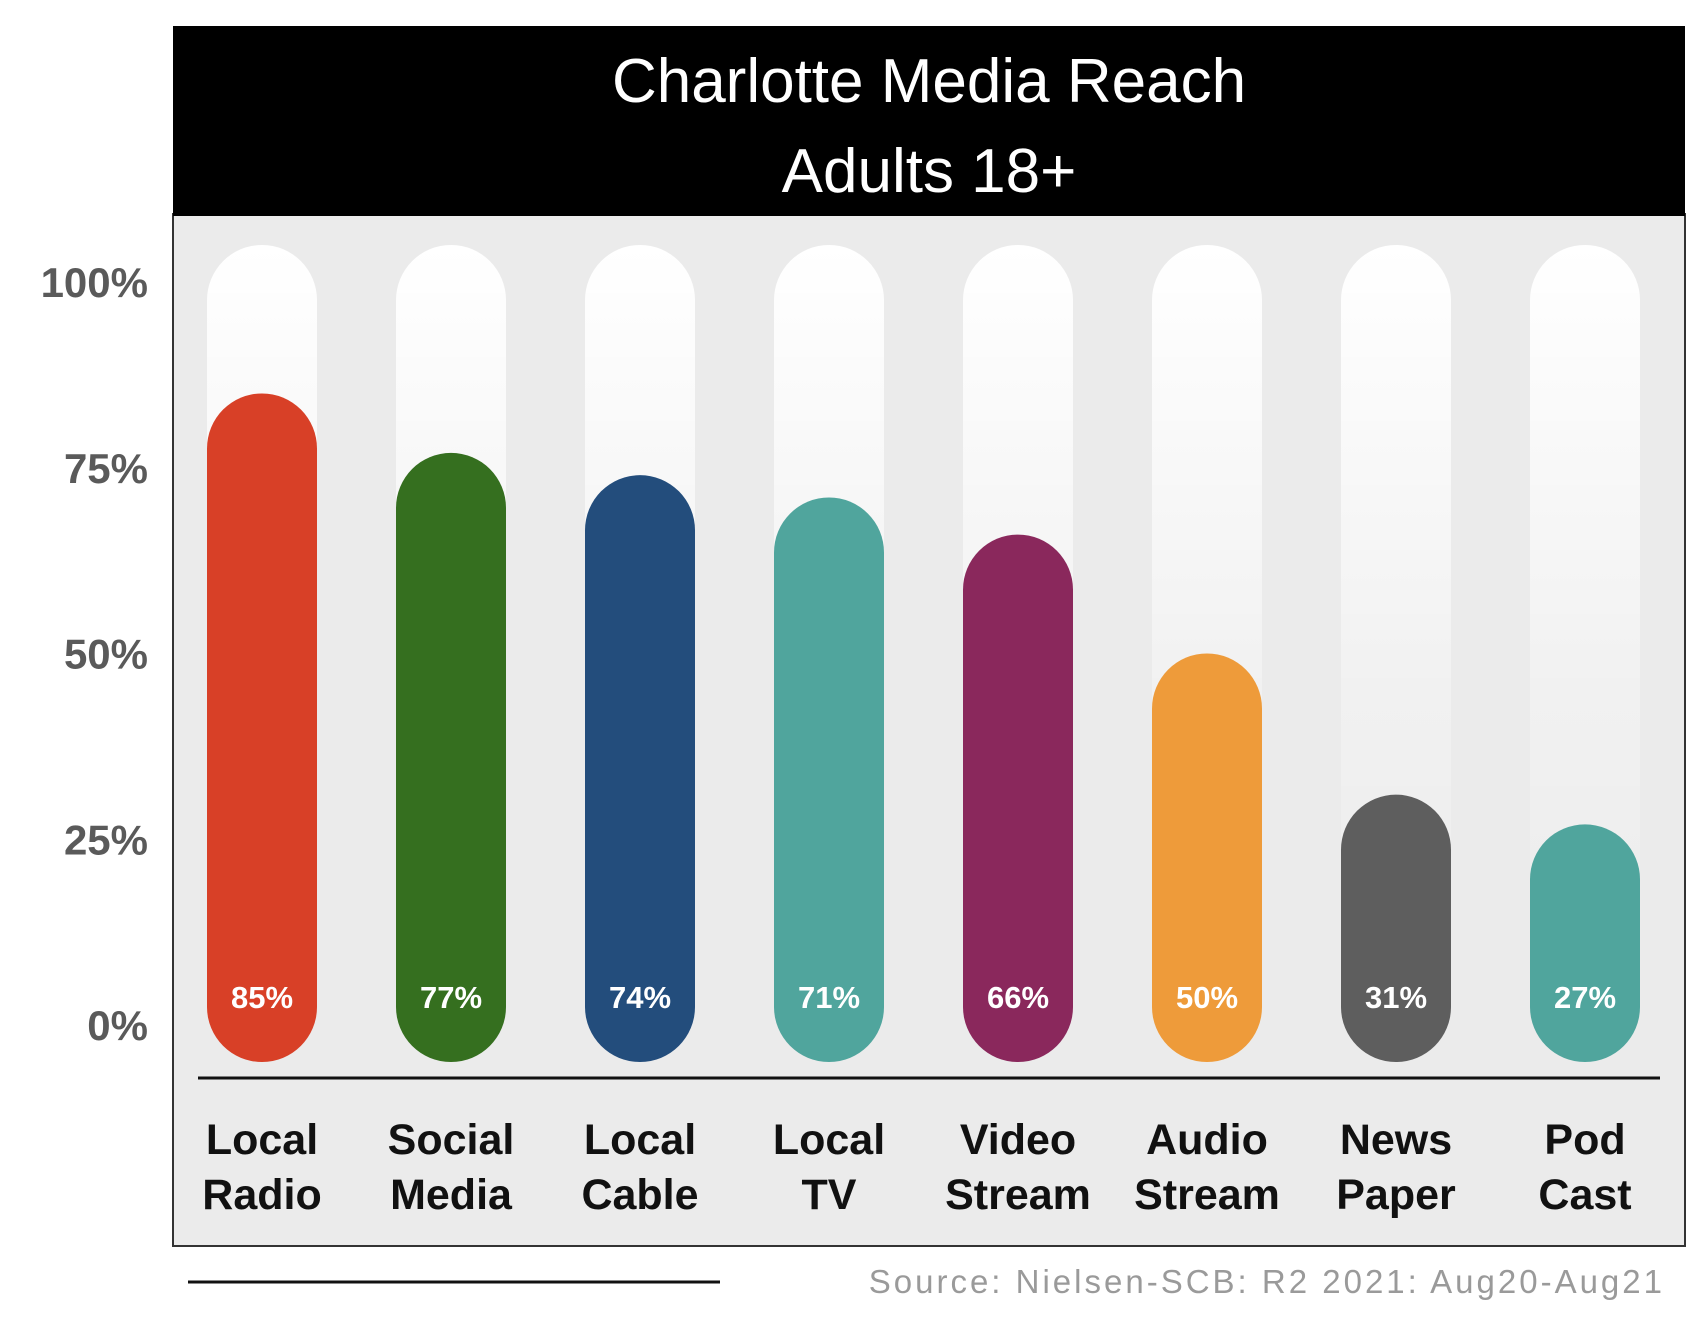 Image resolution: width=1704 pixels, height=1338 pixels. What do you see at coordinates (1584, 1140) in the screenshot?
I see `category-label-line-1: Pod` at bounding box center [1584, 1140].